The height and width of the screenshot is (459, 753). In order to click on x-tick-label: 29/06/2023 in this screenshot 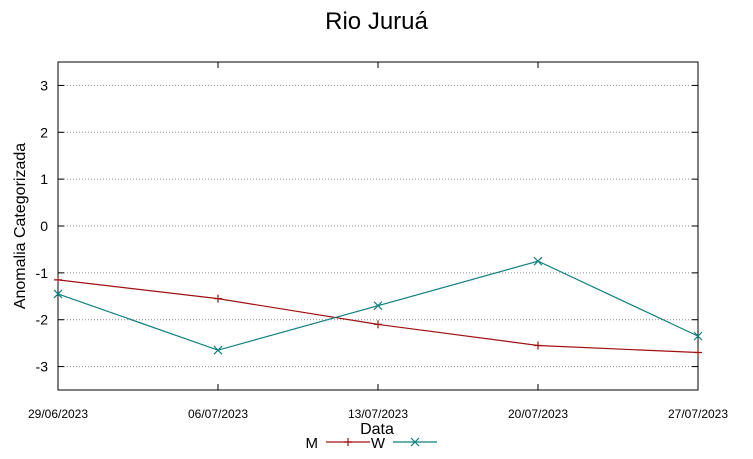, I will do `click(58, 414)`.